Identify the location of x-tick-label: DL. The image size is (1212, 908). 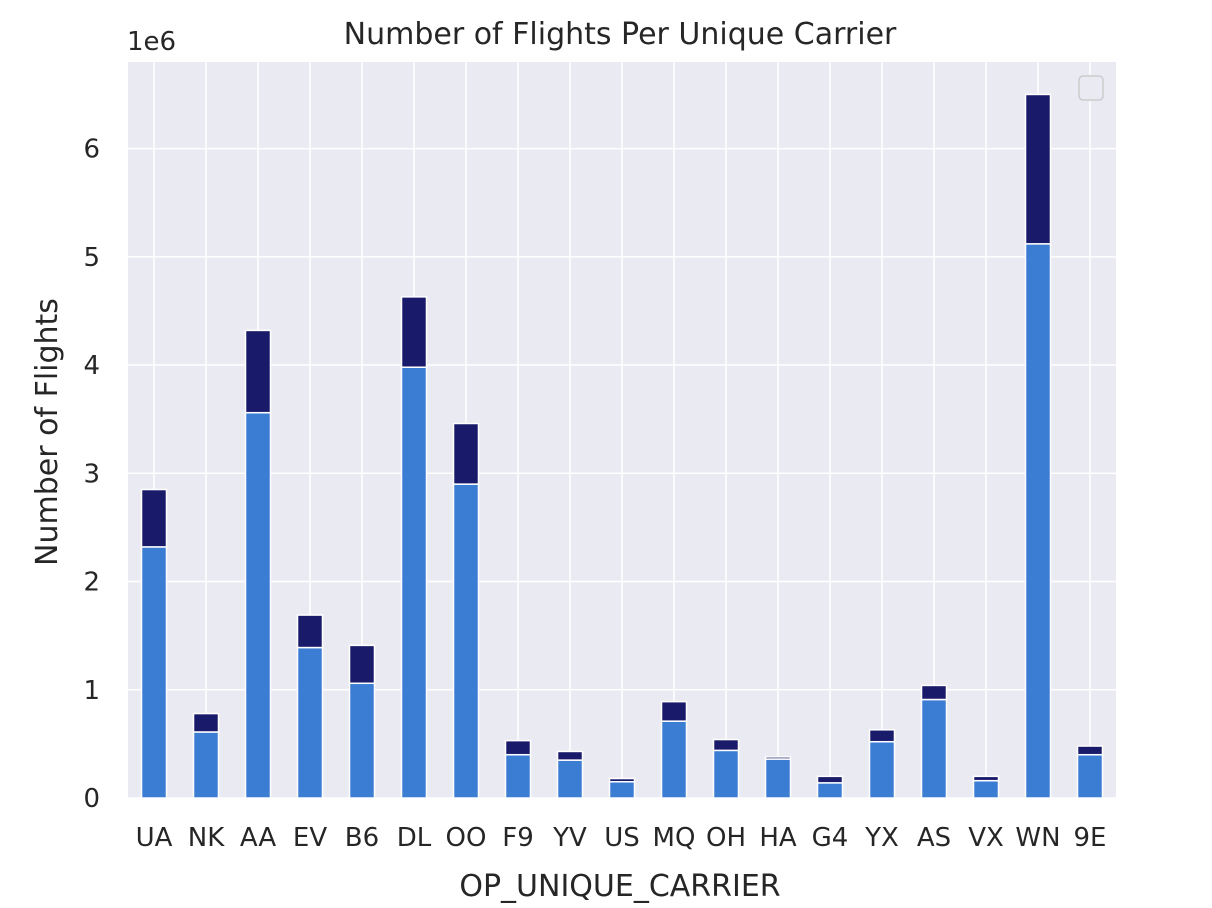
(414, 838).